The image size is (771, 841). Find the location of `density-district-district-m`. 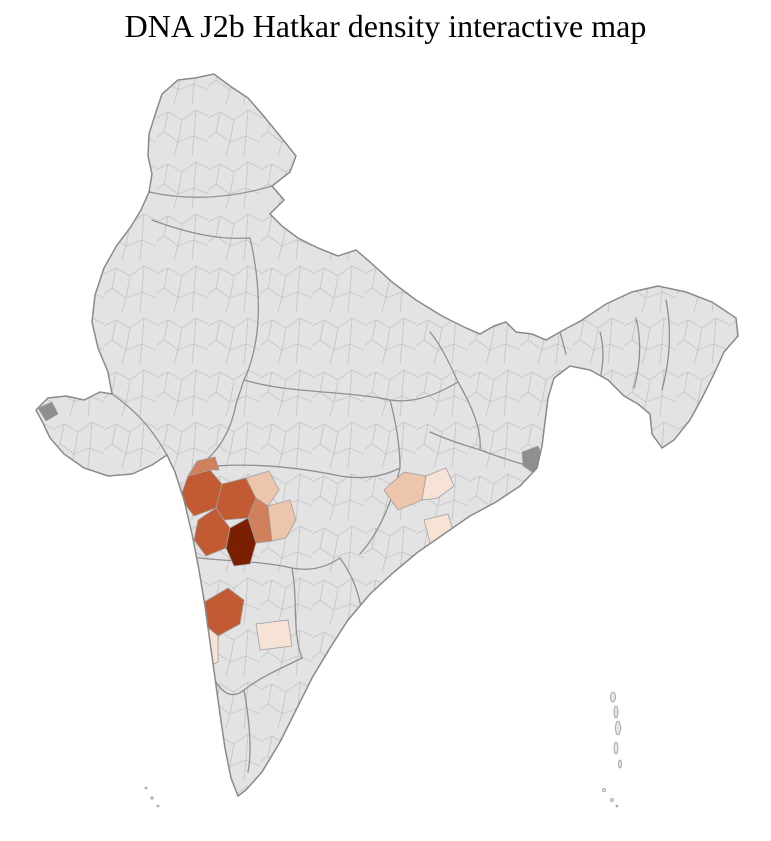

density-district-district-m is located at coordinates (438, 484).